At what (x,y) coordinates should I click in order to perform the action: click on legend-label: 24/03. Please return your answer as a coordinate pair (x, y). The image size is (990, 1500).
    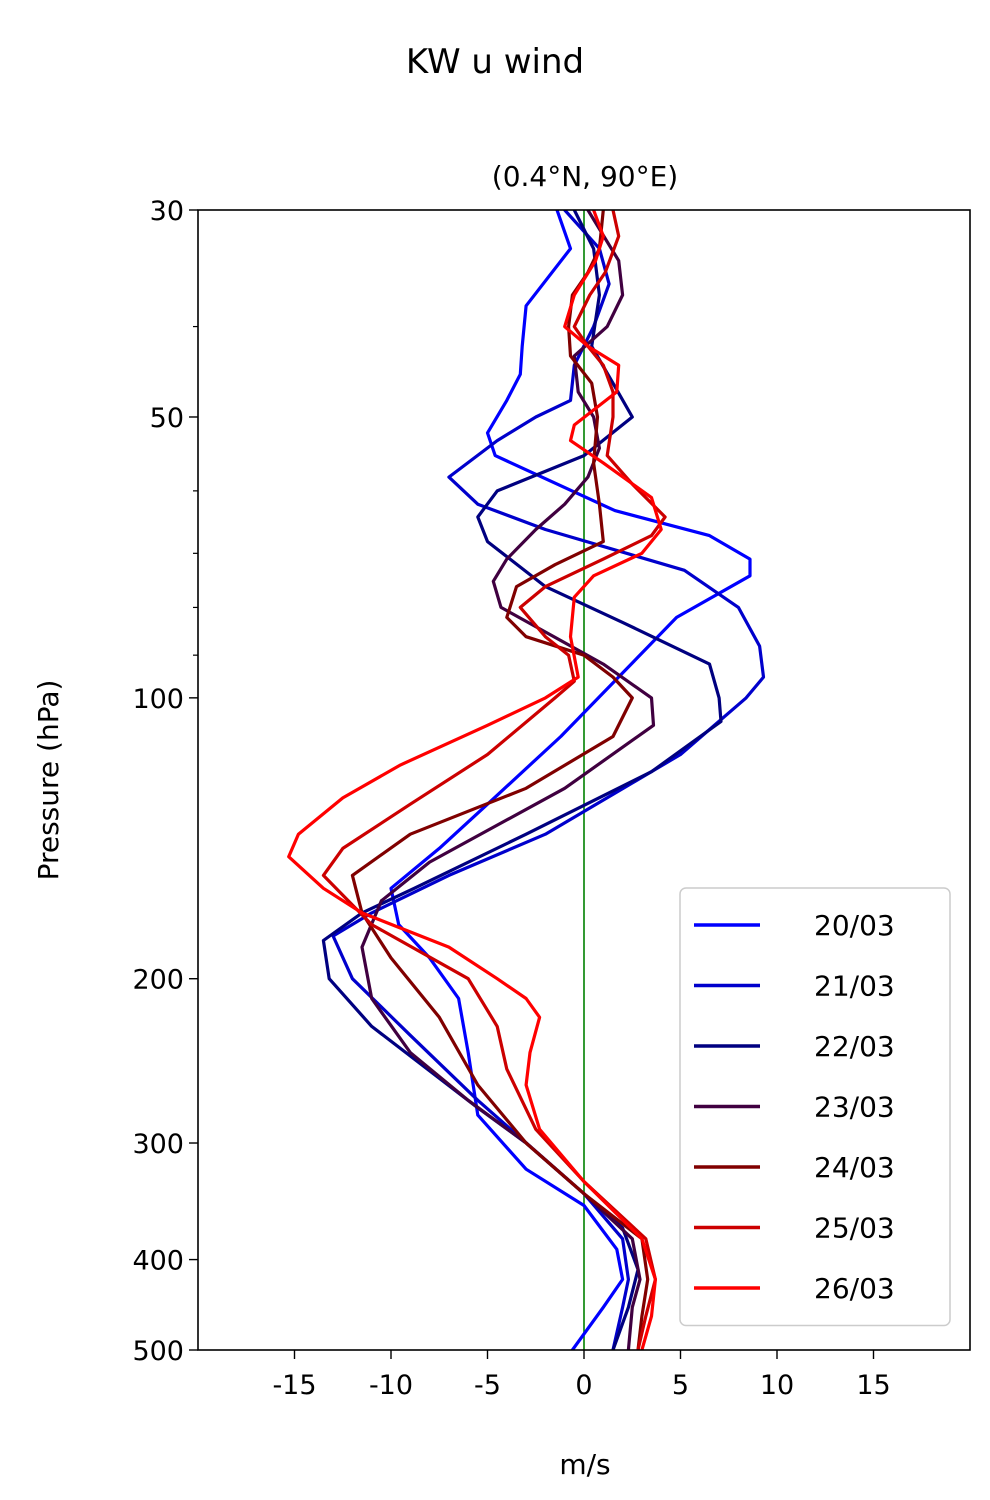
    Looking at the image, I should click on (854, 1167).